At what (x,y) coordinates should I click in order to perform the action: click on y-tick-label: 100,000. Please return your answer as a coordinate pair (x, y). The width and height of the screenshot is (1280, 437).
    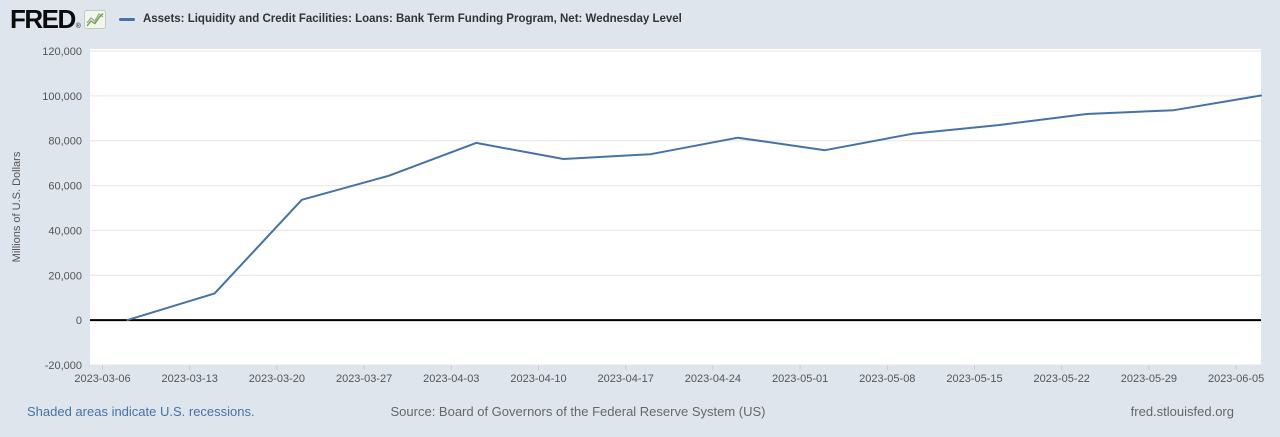
    Looking at the image, I should click on (62, 97).